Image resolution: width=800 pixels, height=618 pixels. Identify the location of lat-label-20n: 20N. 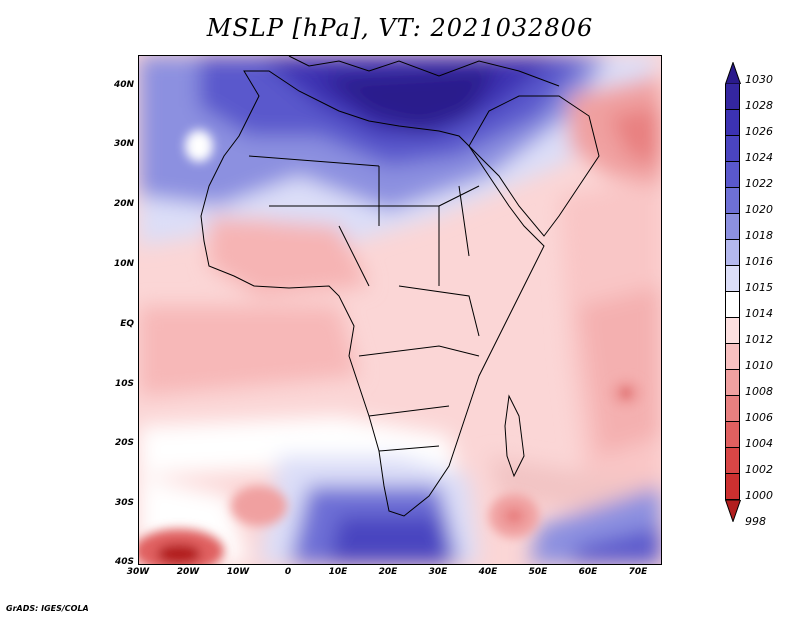
(123, 204).